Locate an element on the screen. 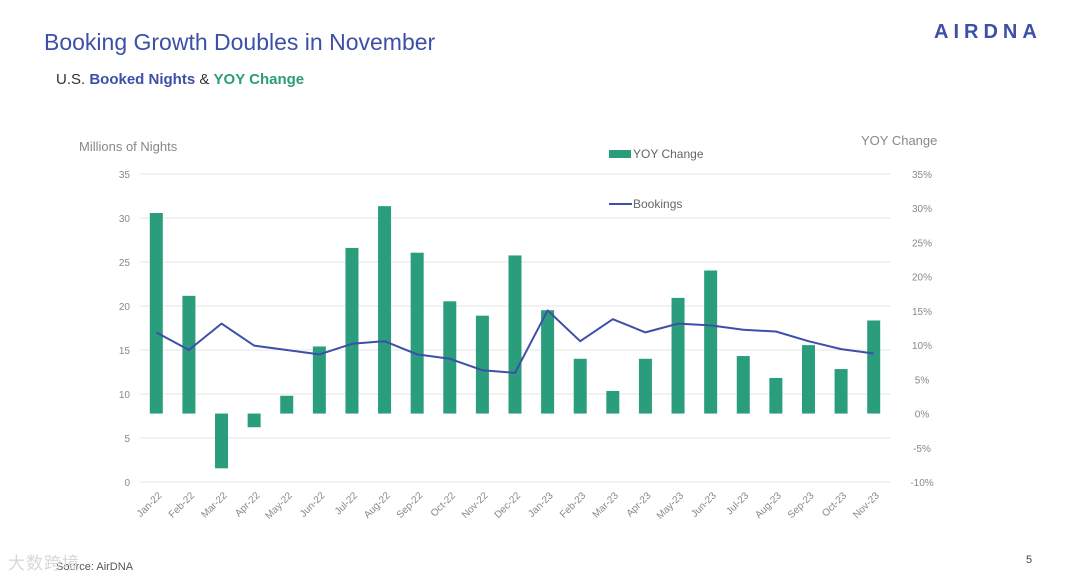 The height and width of the screenshot is (582, 1080). x-tick-label: Apr-22 is located at coordinates (247, 504).